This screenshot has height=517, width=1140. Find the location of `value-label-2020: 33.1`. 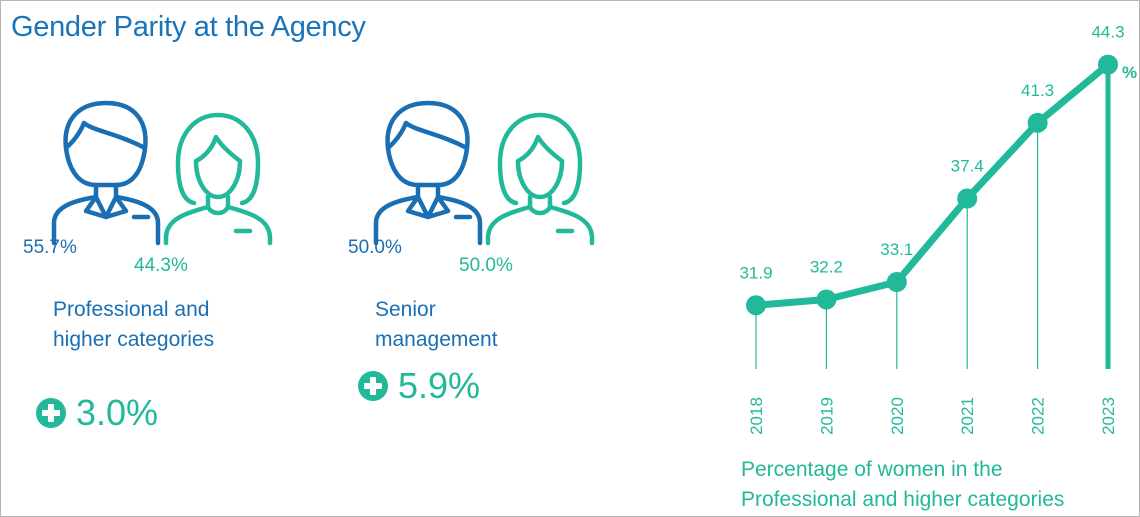

value-label-2020: 33.1 is located at coordinates (896, 249).